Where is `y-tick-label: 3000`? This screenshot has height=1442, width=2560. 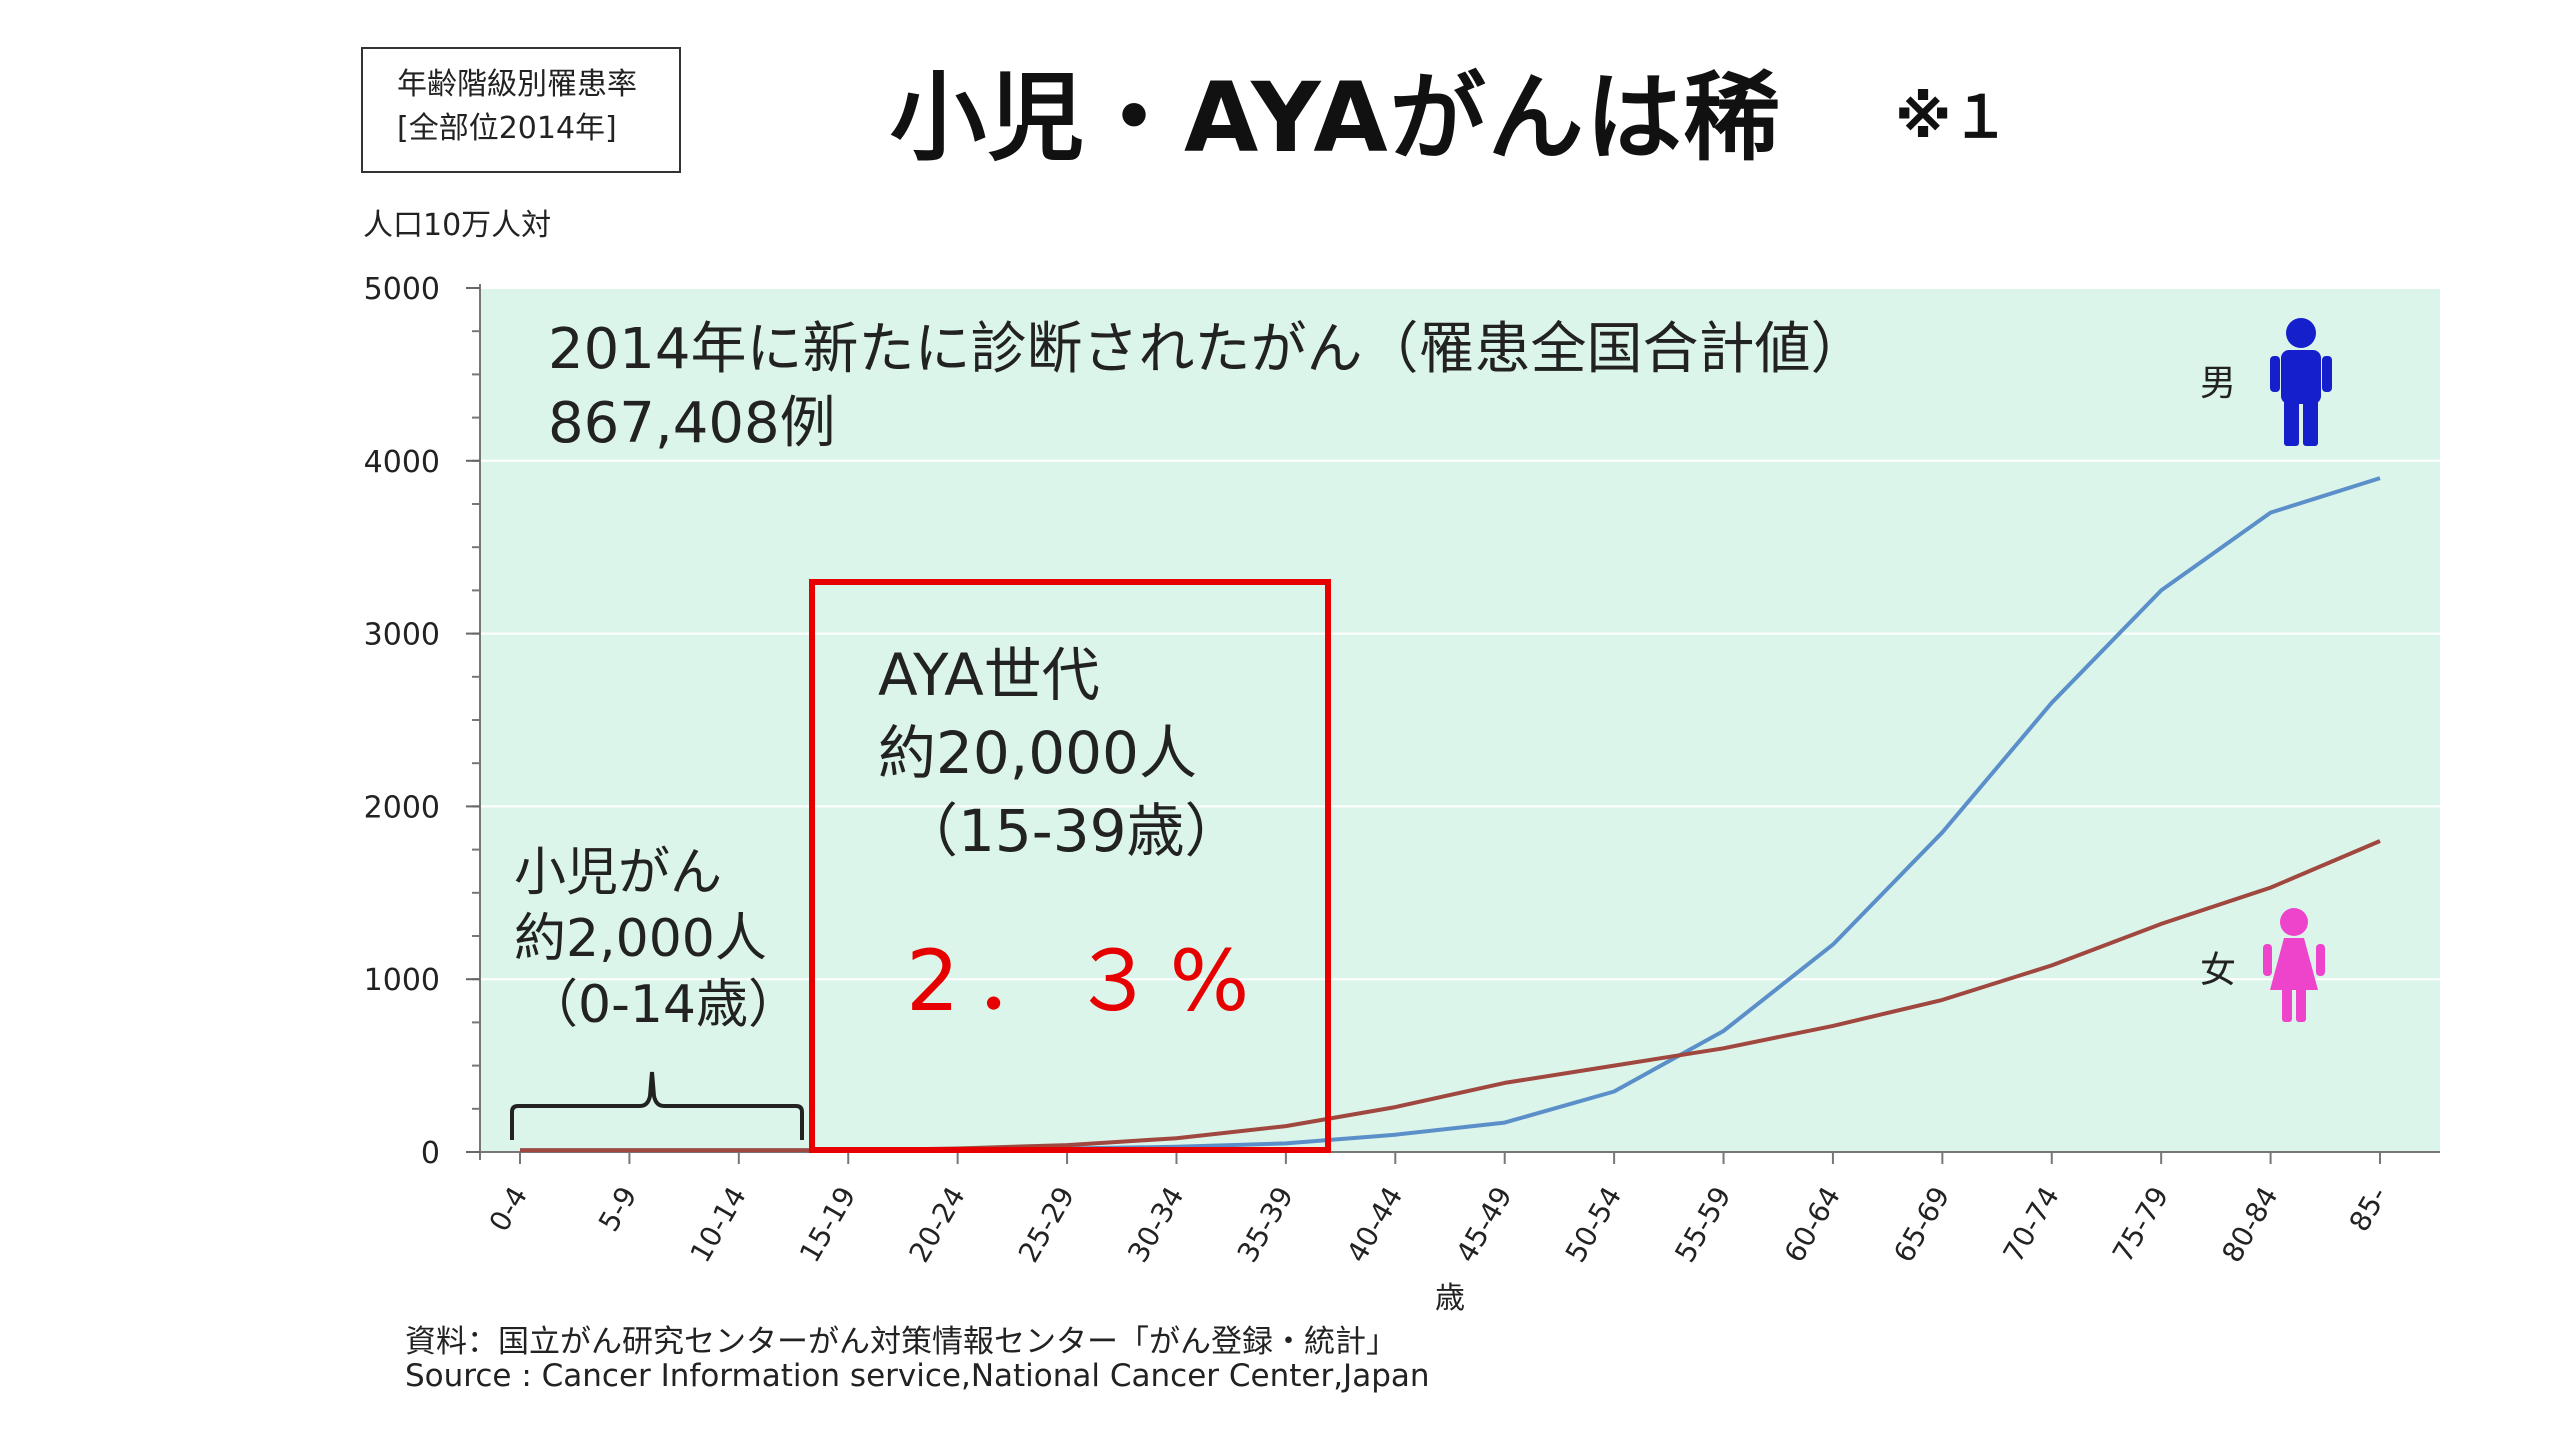 y-tick-label: 3000 is located at coordinates (402, 635).